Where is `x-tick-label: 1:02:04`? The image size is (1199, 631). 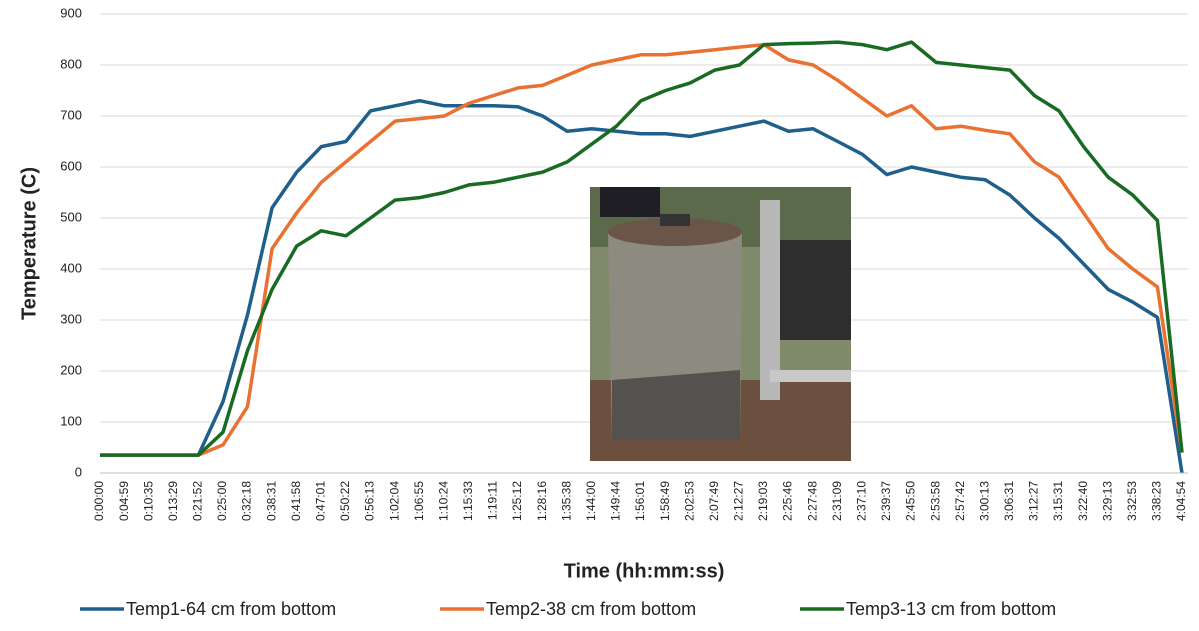
x-tick-label: 1:02:04 is located at coordinates (394, 501).